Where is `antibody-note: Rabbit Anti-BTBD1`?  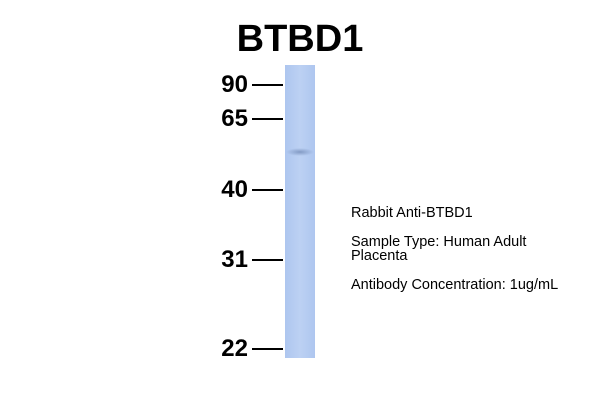 antibody-note: Rabbit Anti-BTBD1 is located at coordinates (412, 213).